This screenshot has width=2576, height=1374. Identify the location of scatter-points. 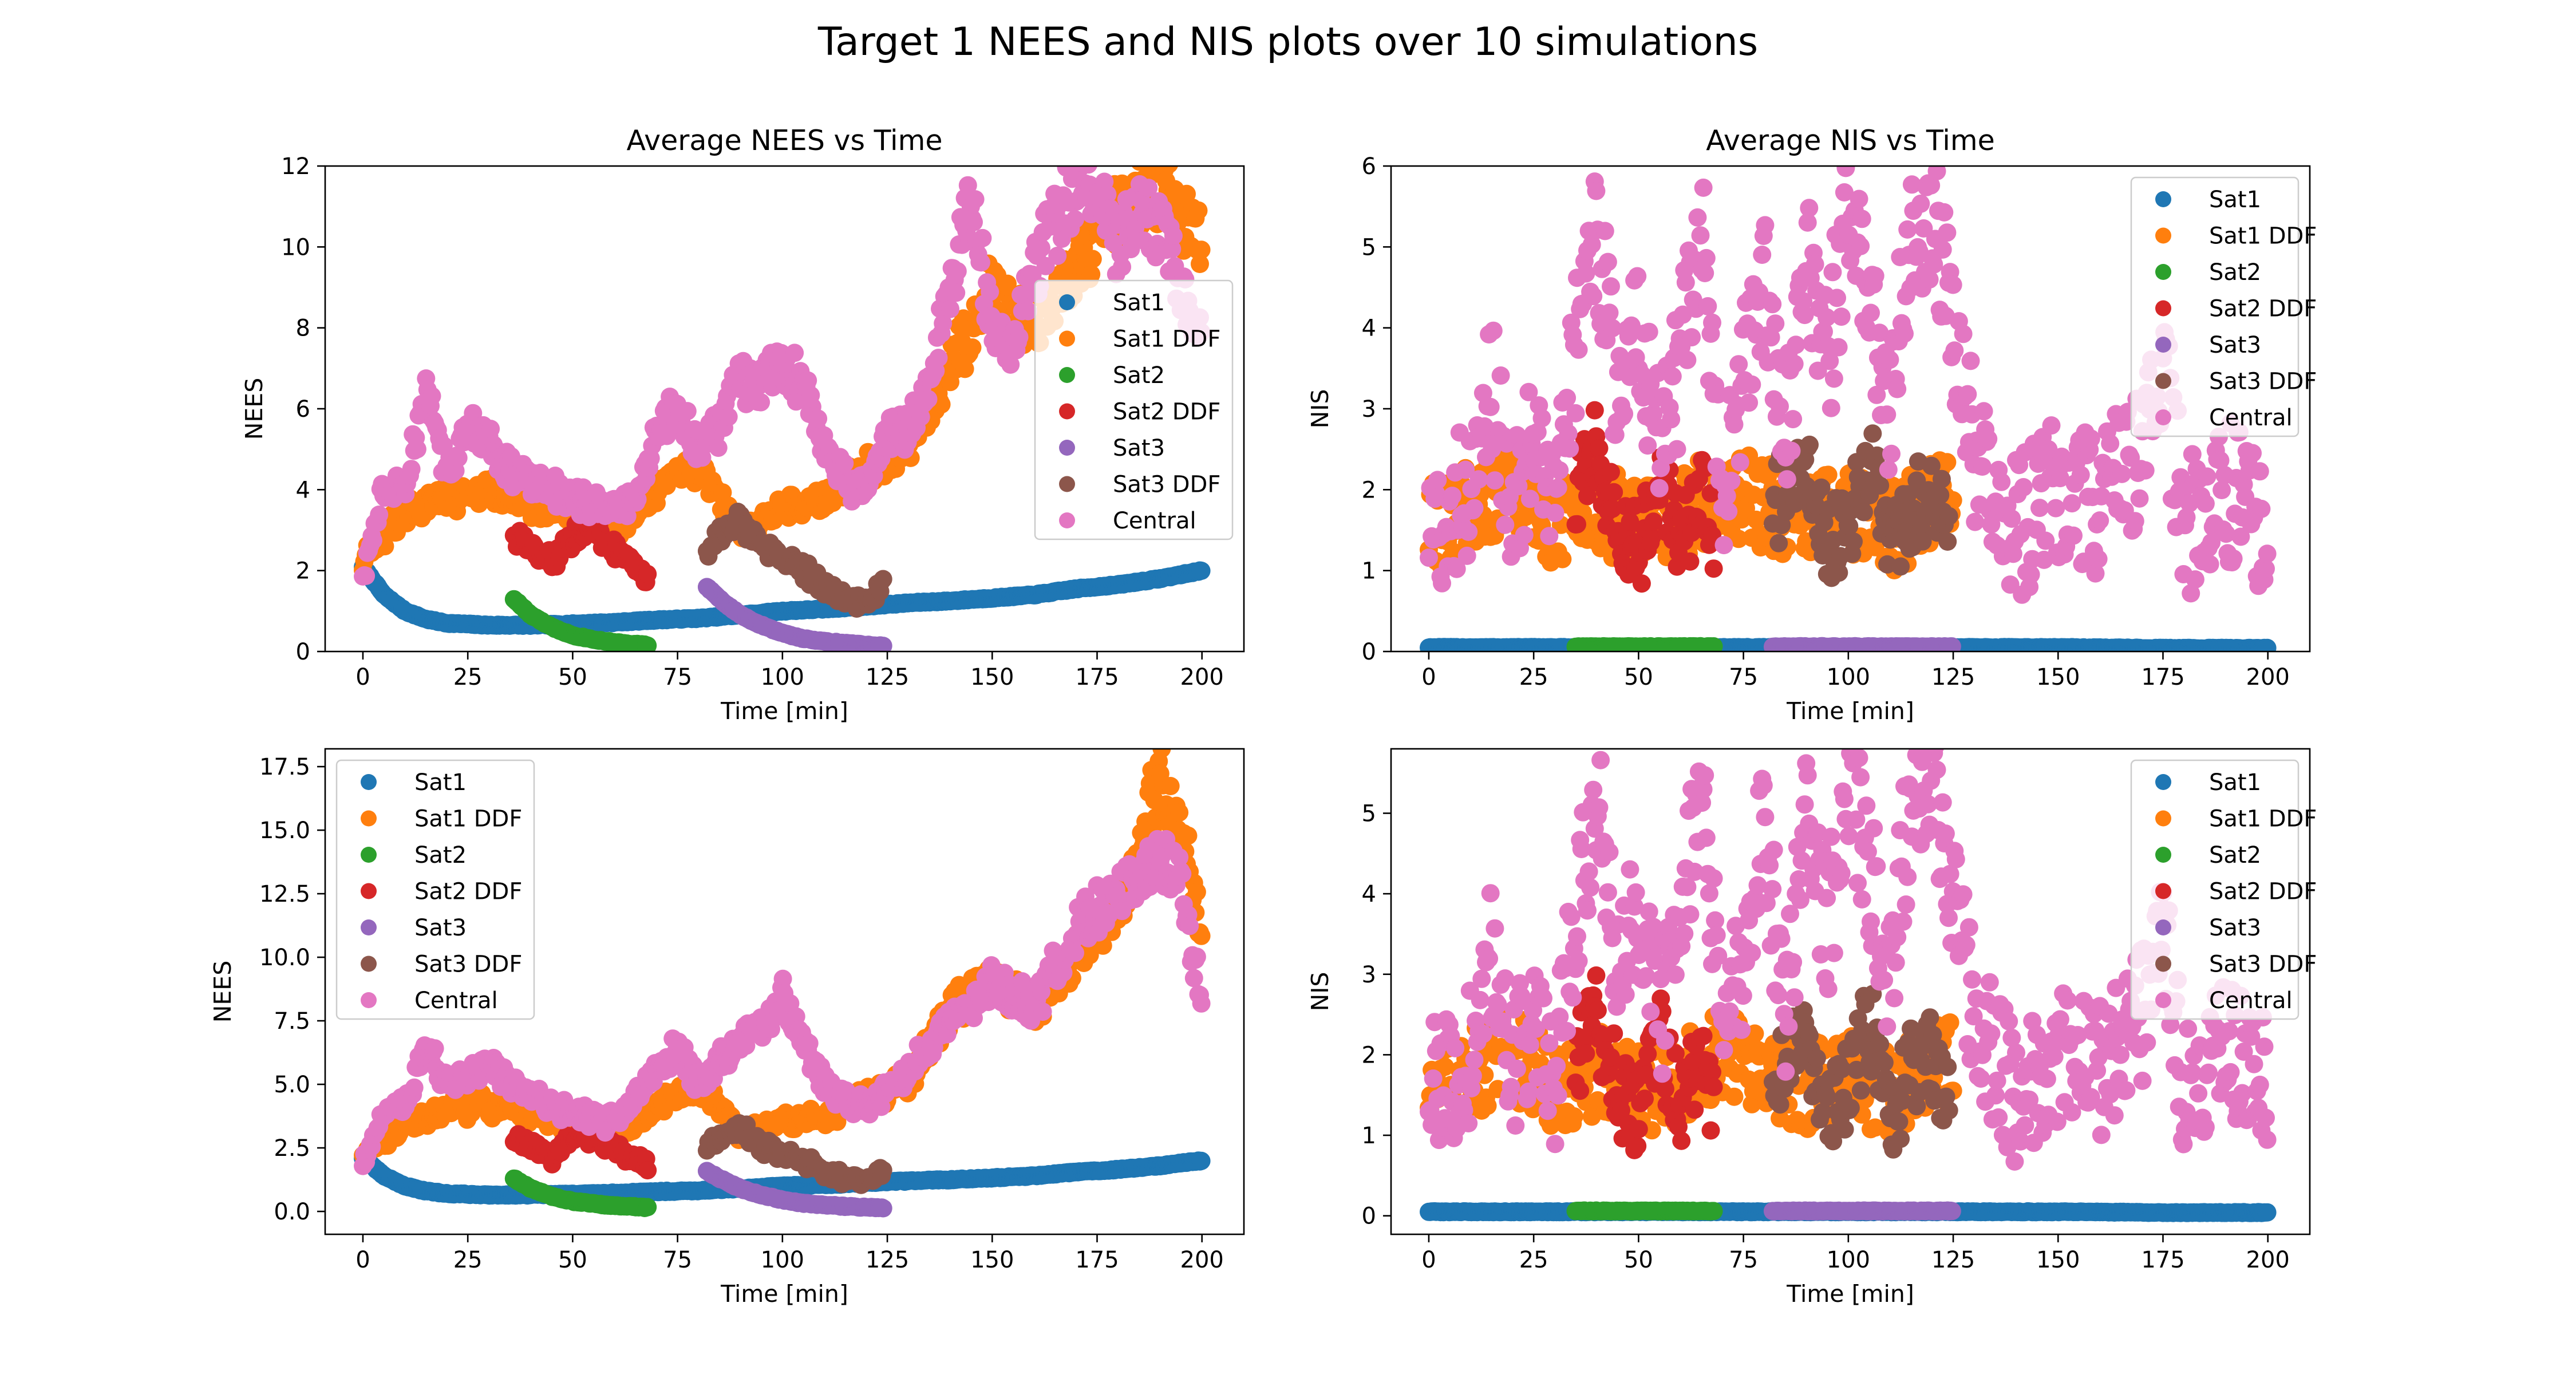
(782, 984).